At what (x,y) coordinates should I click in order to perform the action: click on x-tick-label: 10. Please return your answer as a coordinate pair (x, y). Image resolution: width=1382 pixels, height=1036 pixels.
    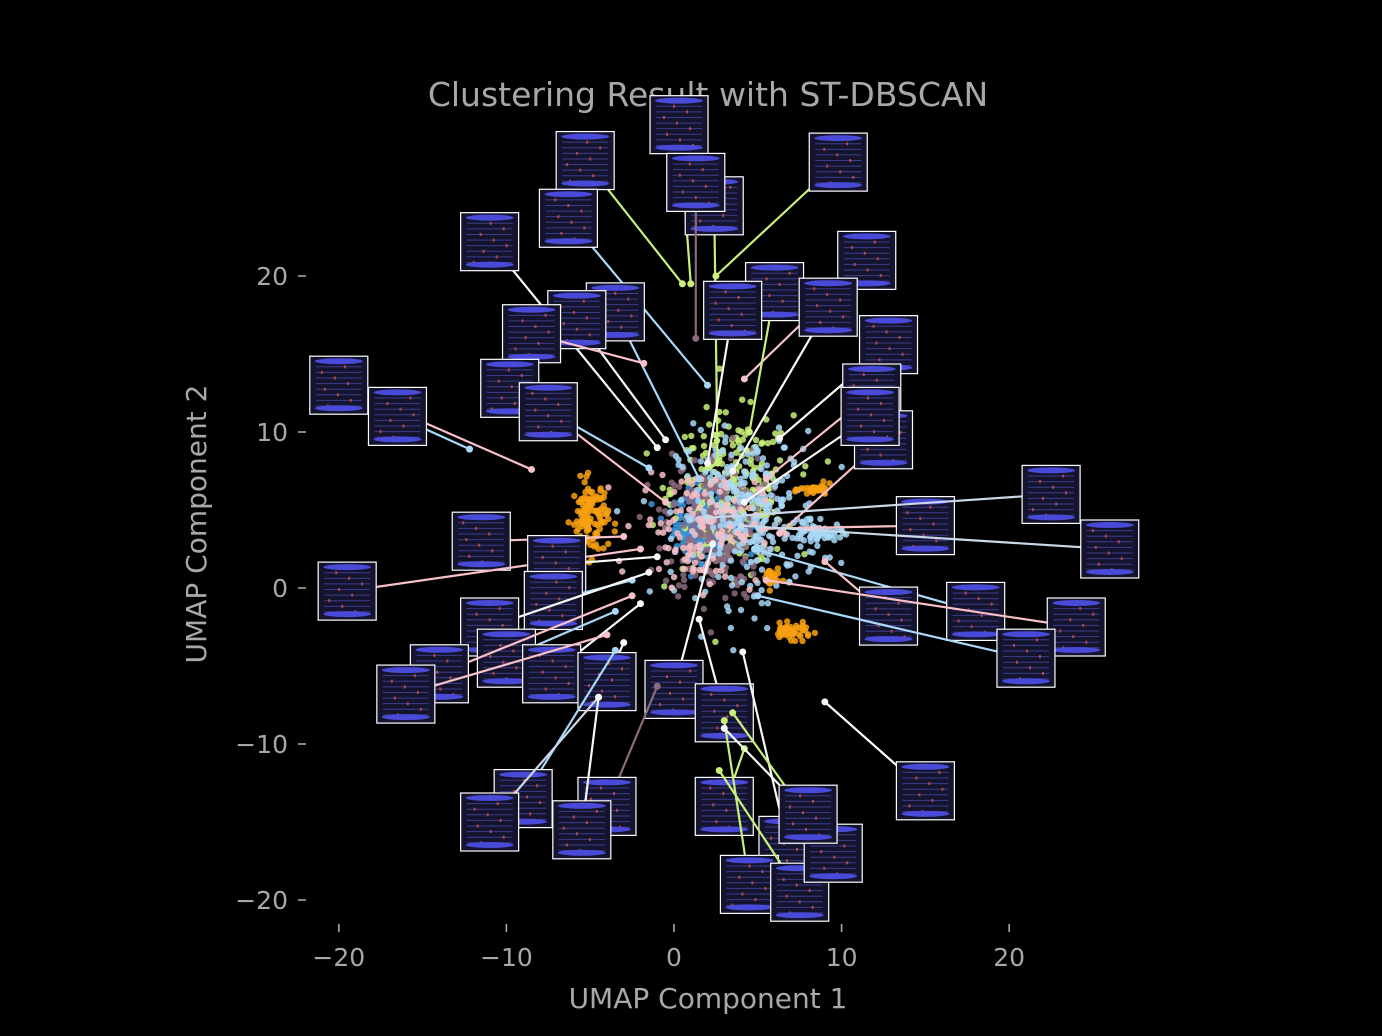
    Looking at the image, I should click on (842, 957).